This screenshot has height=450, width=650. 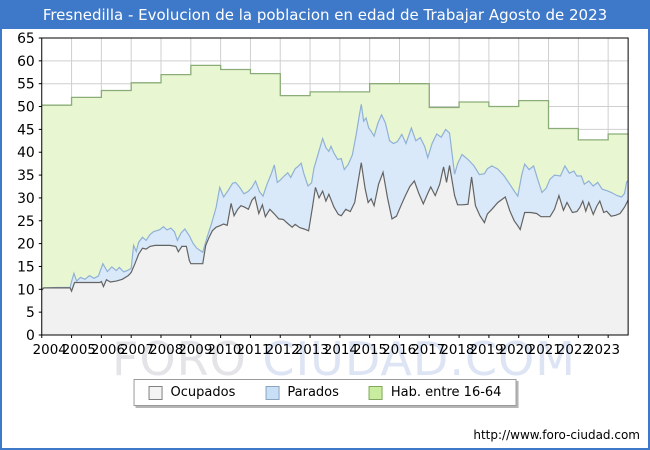 What do you see at coordinates (283, 350) in the screenshot?
I see `svg-text: 2012` at bounding box center [283, 350].